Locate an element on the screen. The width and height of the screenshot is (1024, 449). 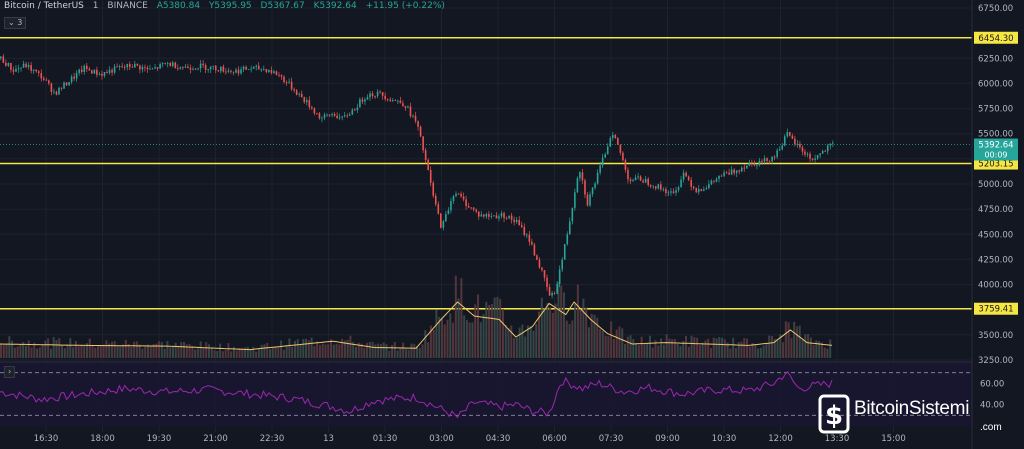
interval-label: 1 is located at coordinates (95, 6).